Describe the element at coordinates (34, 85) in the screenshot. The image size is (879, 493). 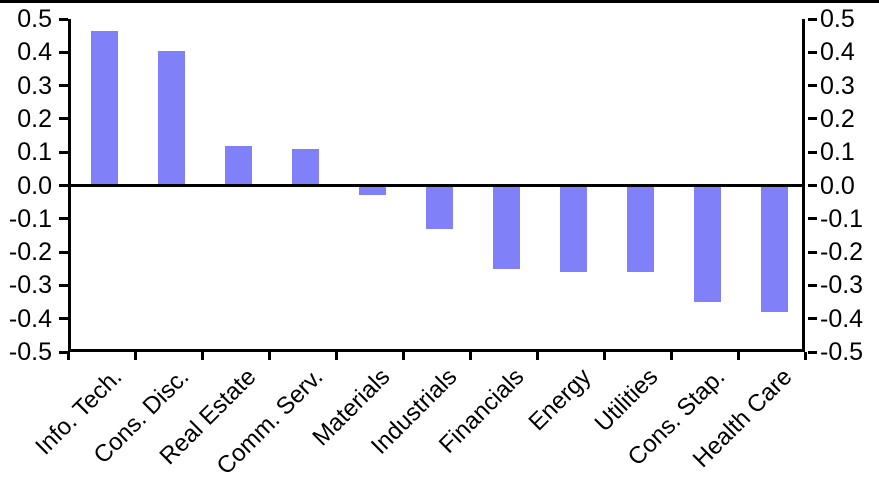
I see `y-tick-label-left: 0.3` at that location.